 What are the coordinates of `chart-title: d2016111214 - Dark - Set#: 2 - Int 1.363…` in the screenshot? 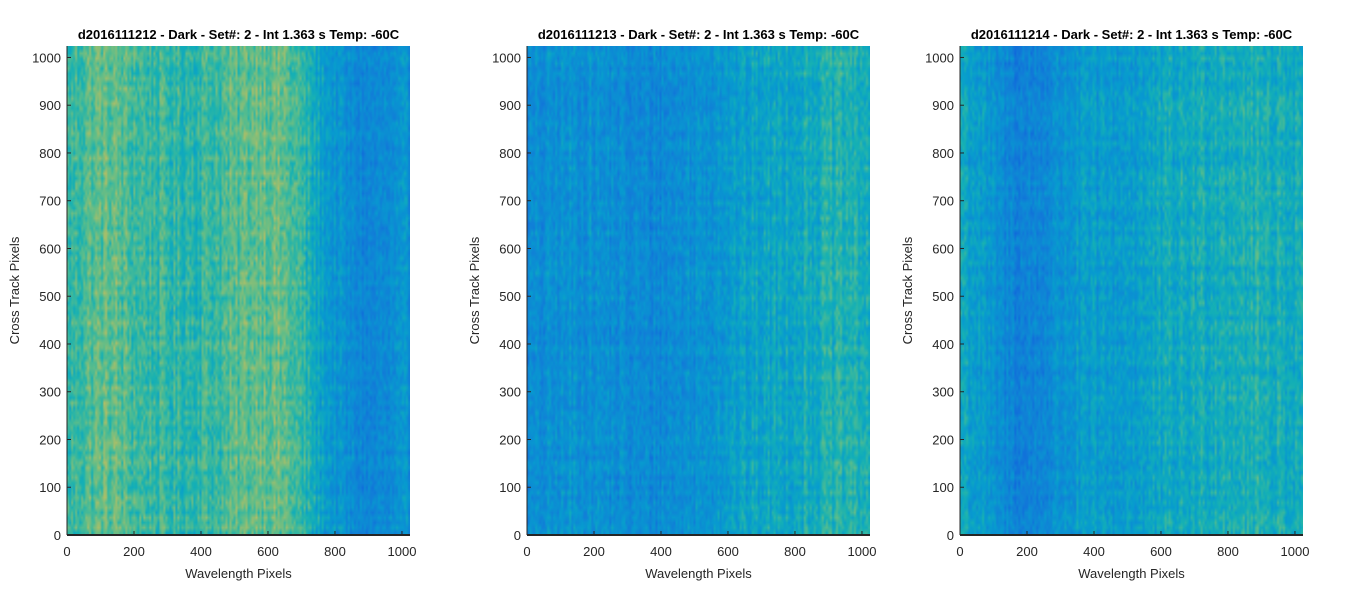 It's located at (1132, 34).